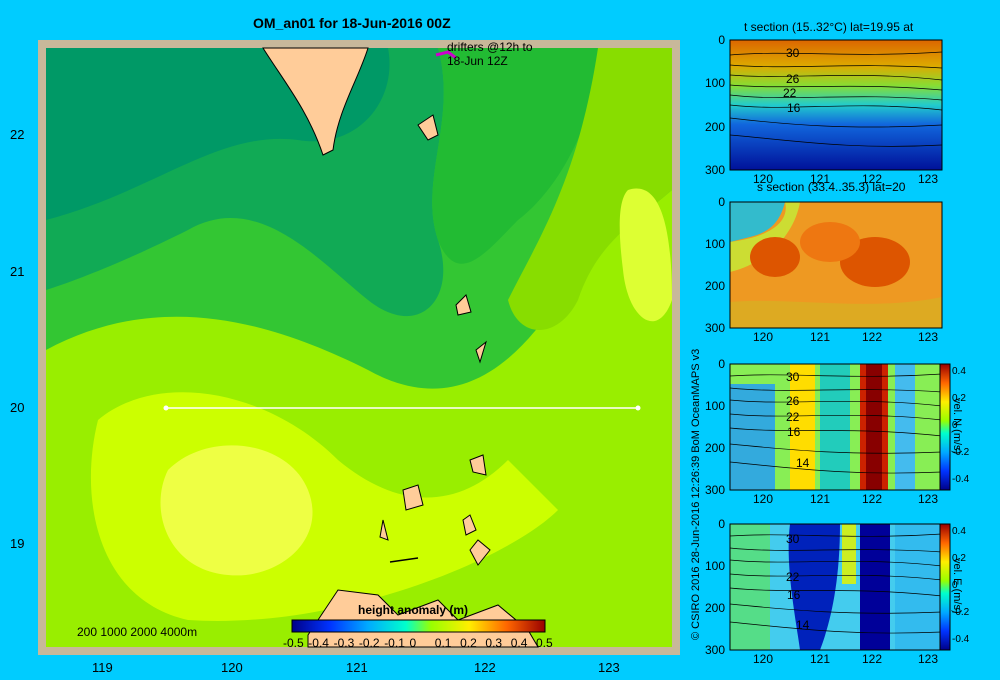 The width and height of the screenshot is (1000, 680). What do you see at coordinates (485, 667) in the screenshot?
I see `main-x-tick: 122` at bounding box center [485, 667].